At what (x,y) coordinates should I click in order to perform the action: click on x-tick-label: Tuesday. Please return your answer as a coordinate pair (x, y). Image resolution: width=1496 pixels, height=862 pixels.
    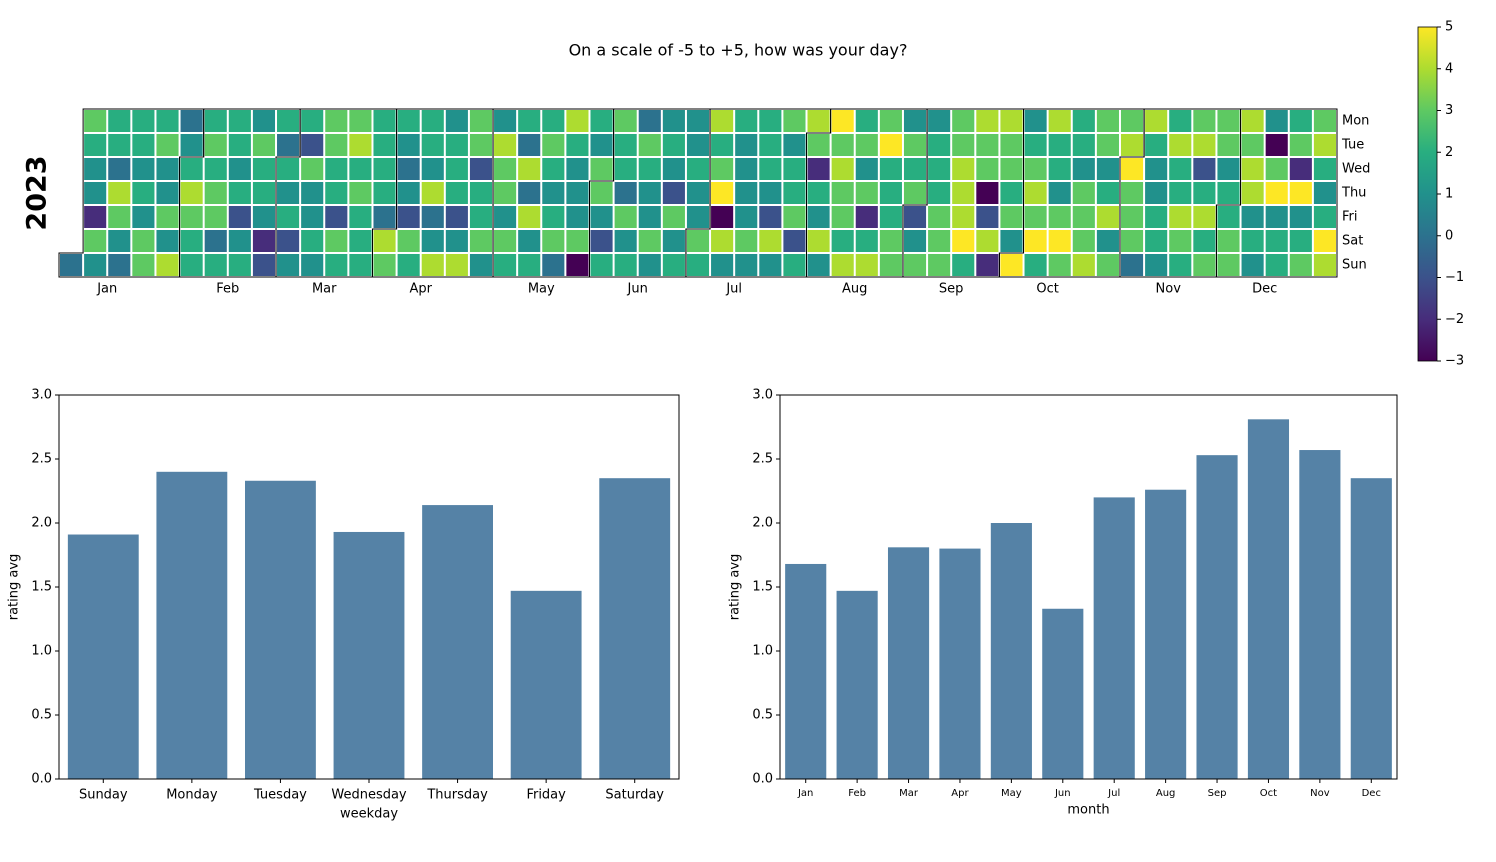
    Looking at the image, I should click on (280, 795).